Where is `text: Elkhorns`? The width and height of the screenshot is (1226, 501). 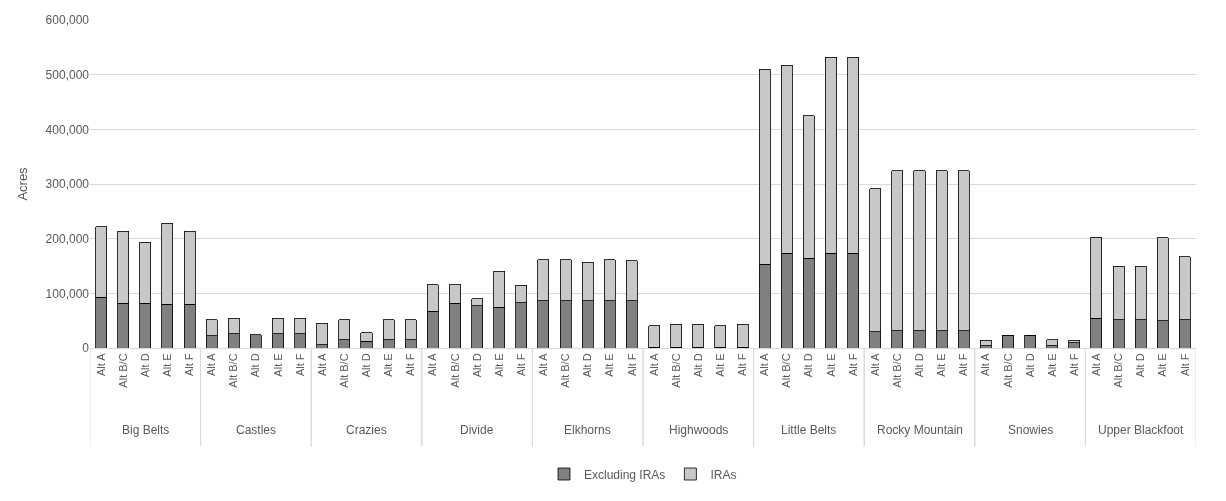
text: Elkhorns is located at coordinates (587, 430).